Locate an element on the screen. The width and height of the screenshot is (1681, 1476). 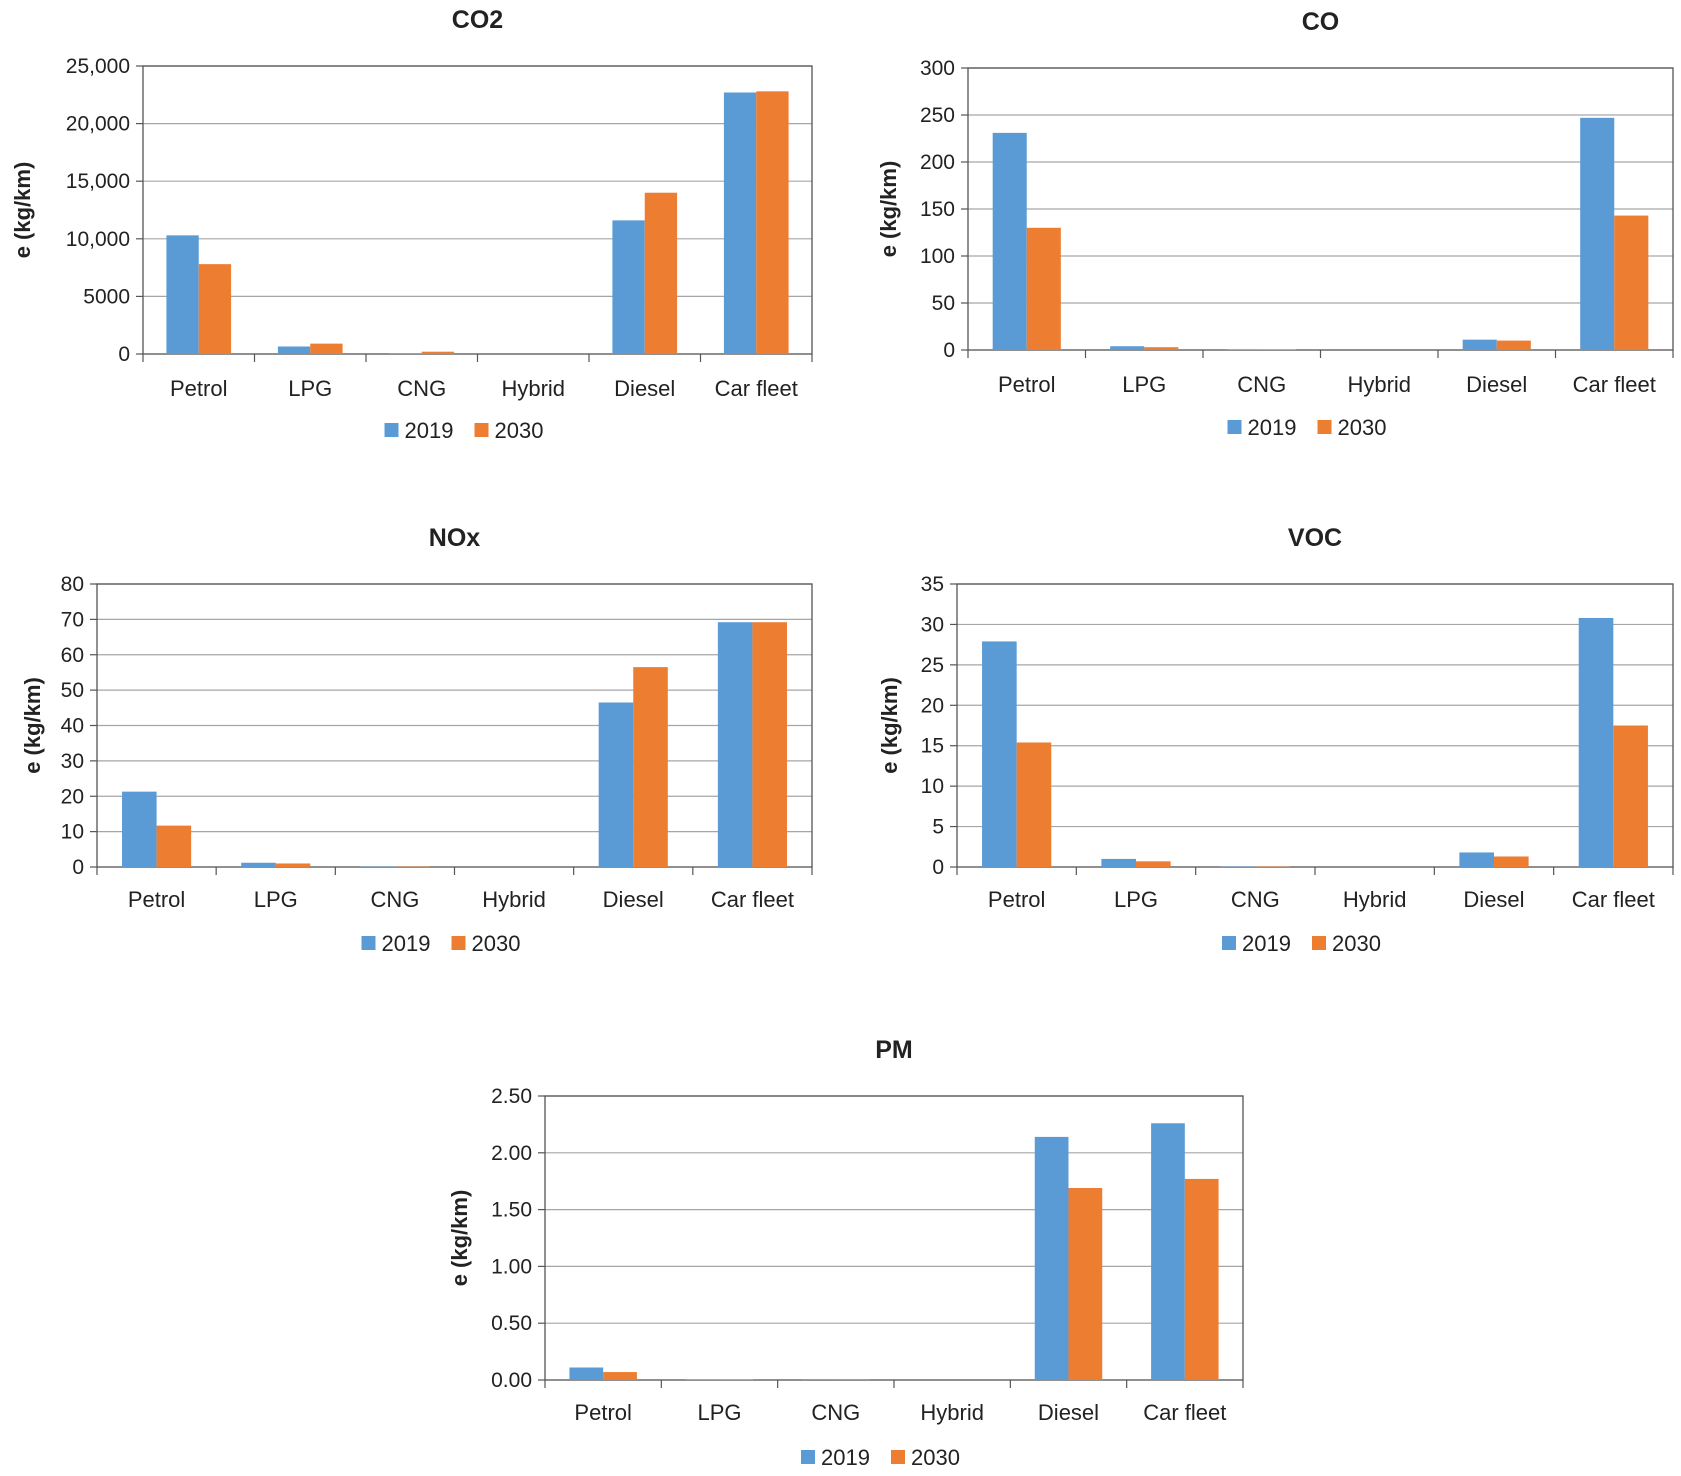
y-tick-label: 50 is located at coordinates (943, 303).